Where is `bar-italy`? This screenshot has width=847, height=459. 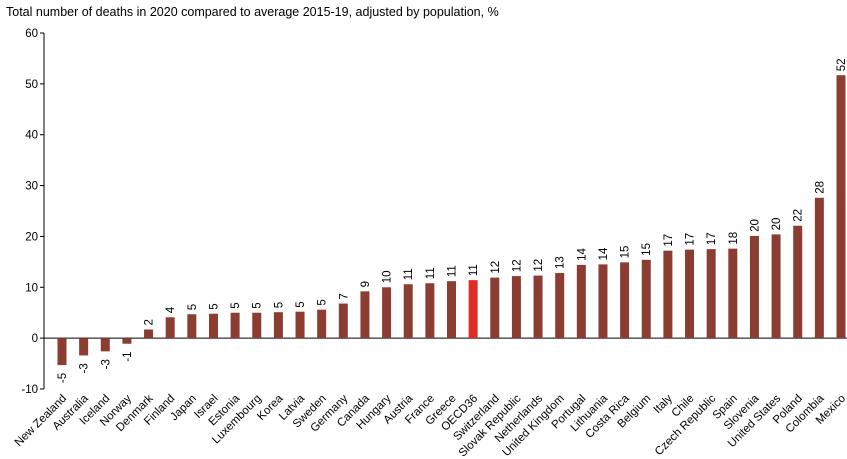
bar-italy is located at coordinates (668, 294).